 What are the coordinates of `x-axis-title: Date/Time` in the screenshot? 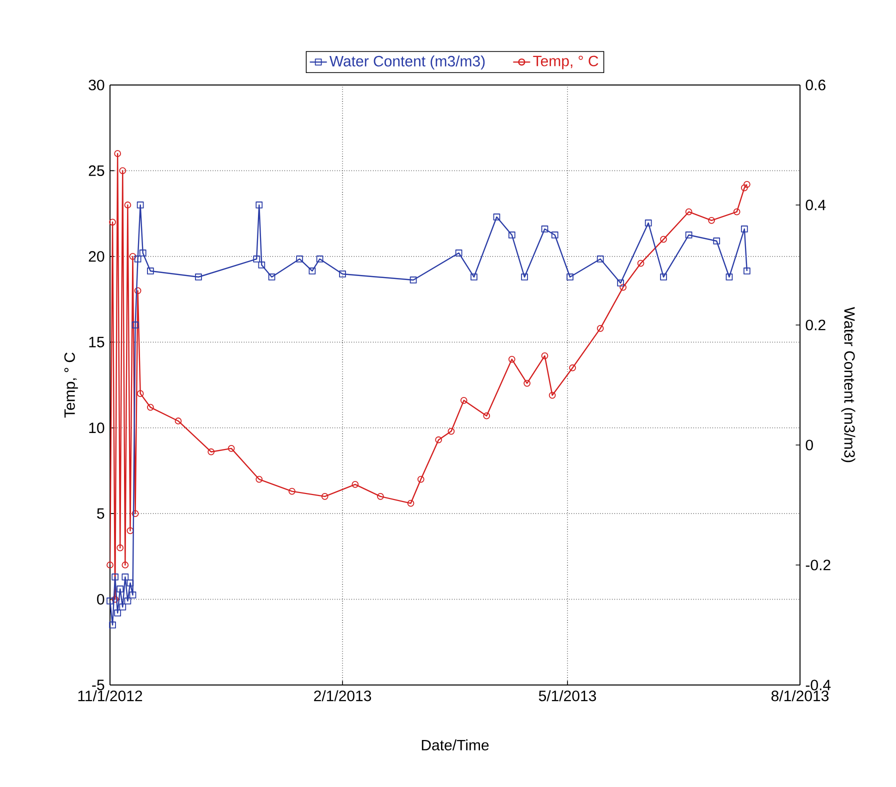 It's located at (455, 744).